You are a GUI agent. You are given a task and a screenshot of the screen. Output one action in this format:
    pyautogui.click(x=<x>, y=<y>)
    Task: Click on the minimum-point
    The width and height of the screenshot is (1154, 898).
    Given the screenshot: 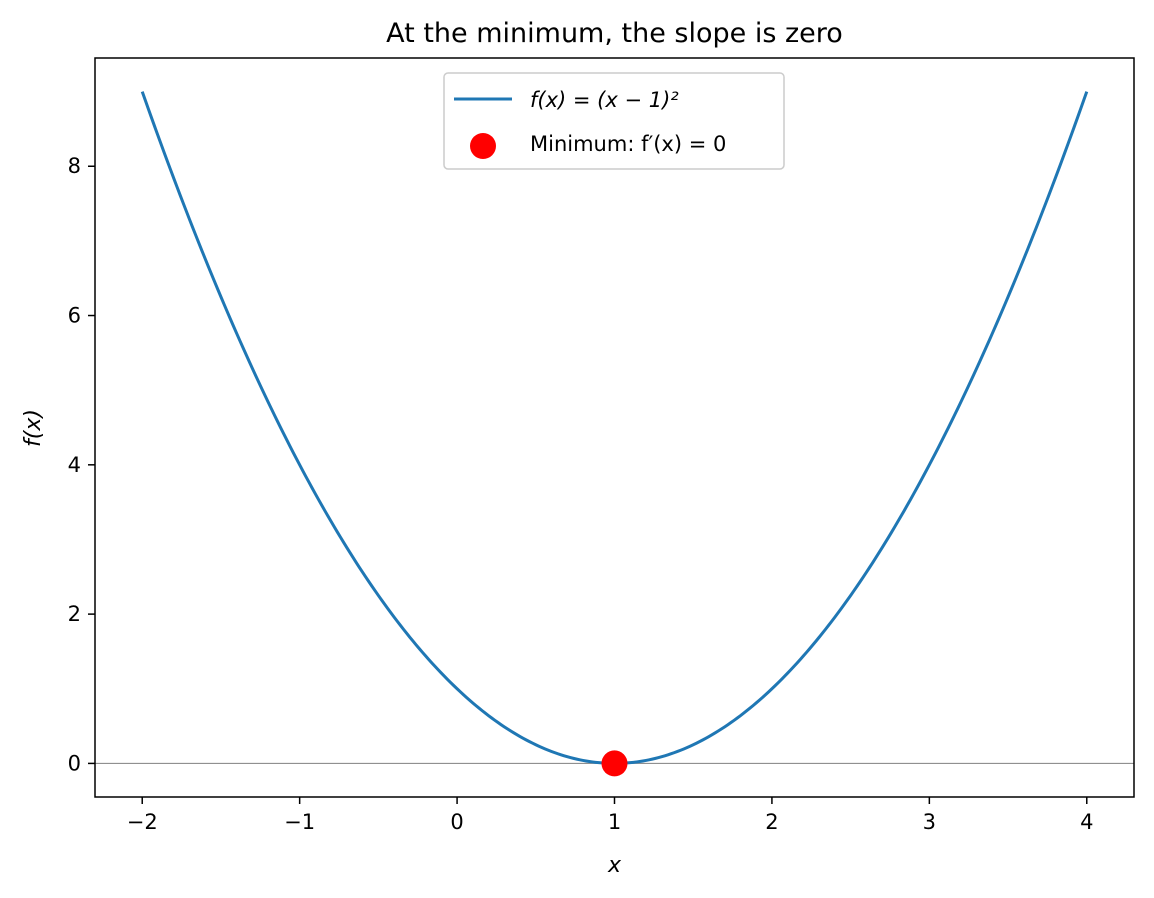 What is the action you would take?
    pyautogui.click(x=614, y=763)
    